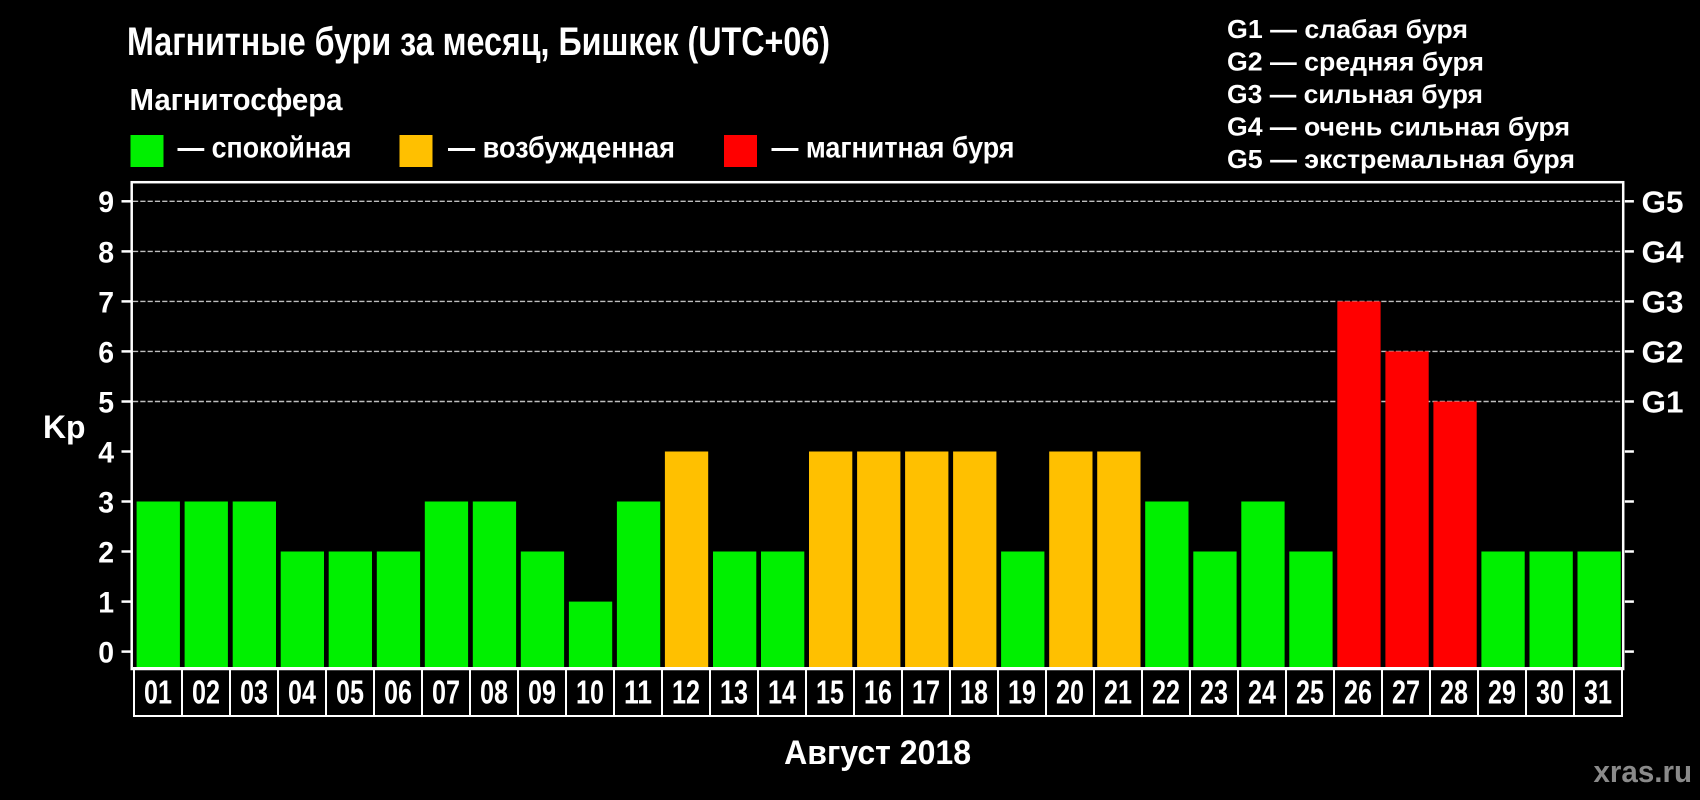  Describe the element at coordinates (1598, 692) in the screenshot. I see `svg-text: 31` at that location.